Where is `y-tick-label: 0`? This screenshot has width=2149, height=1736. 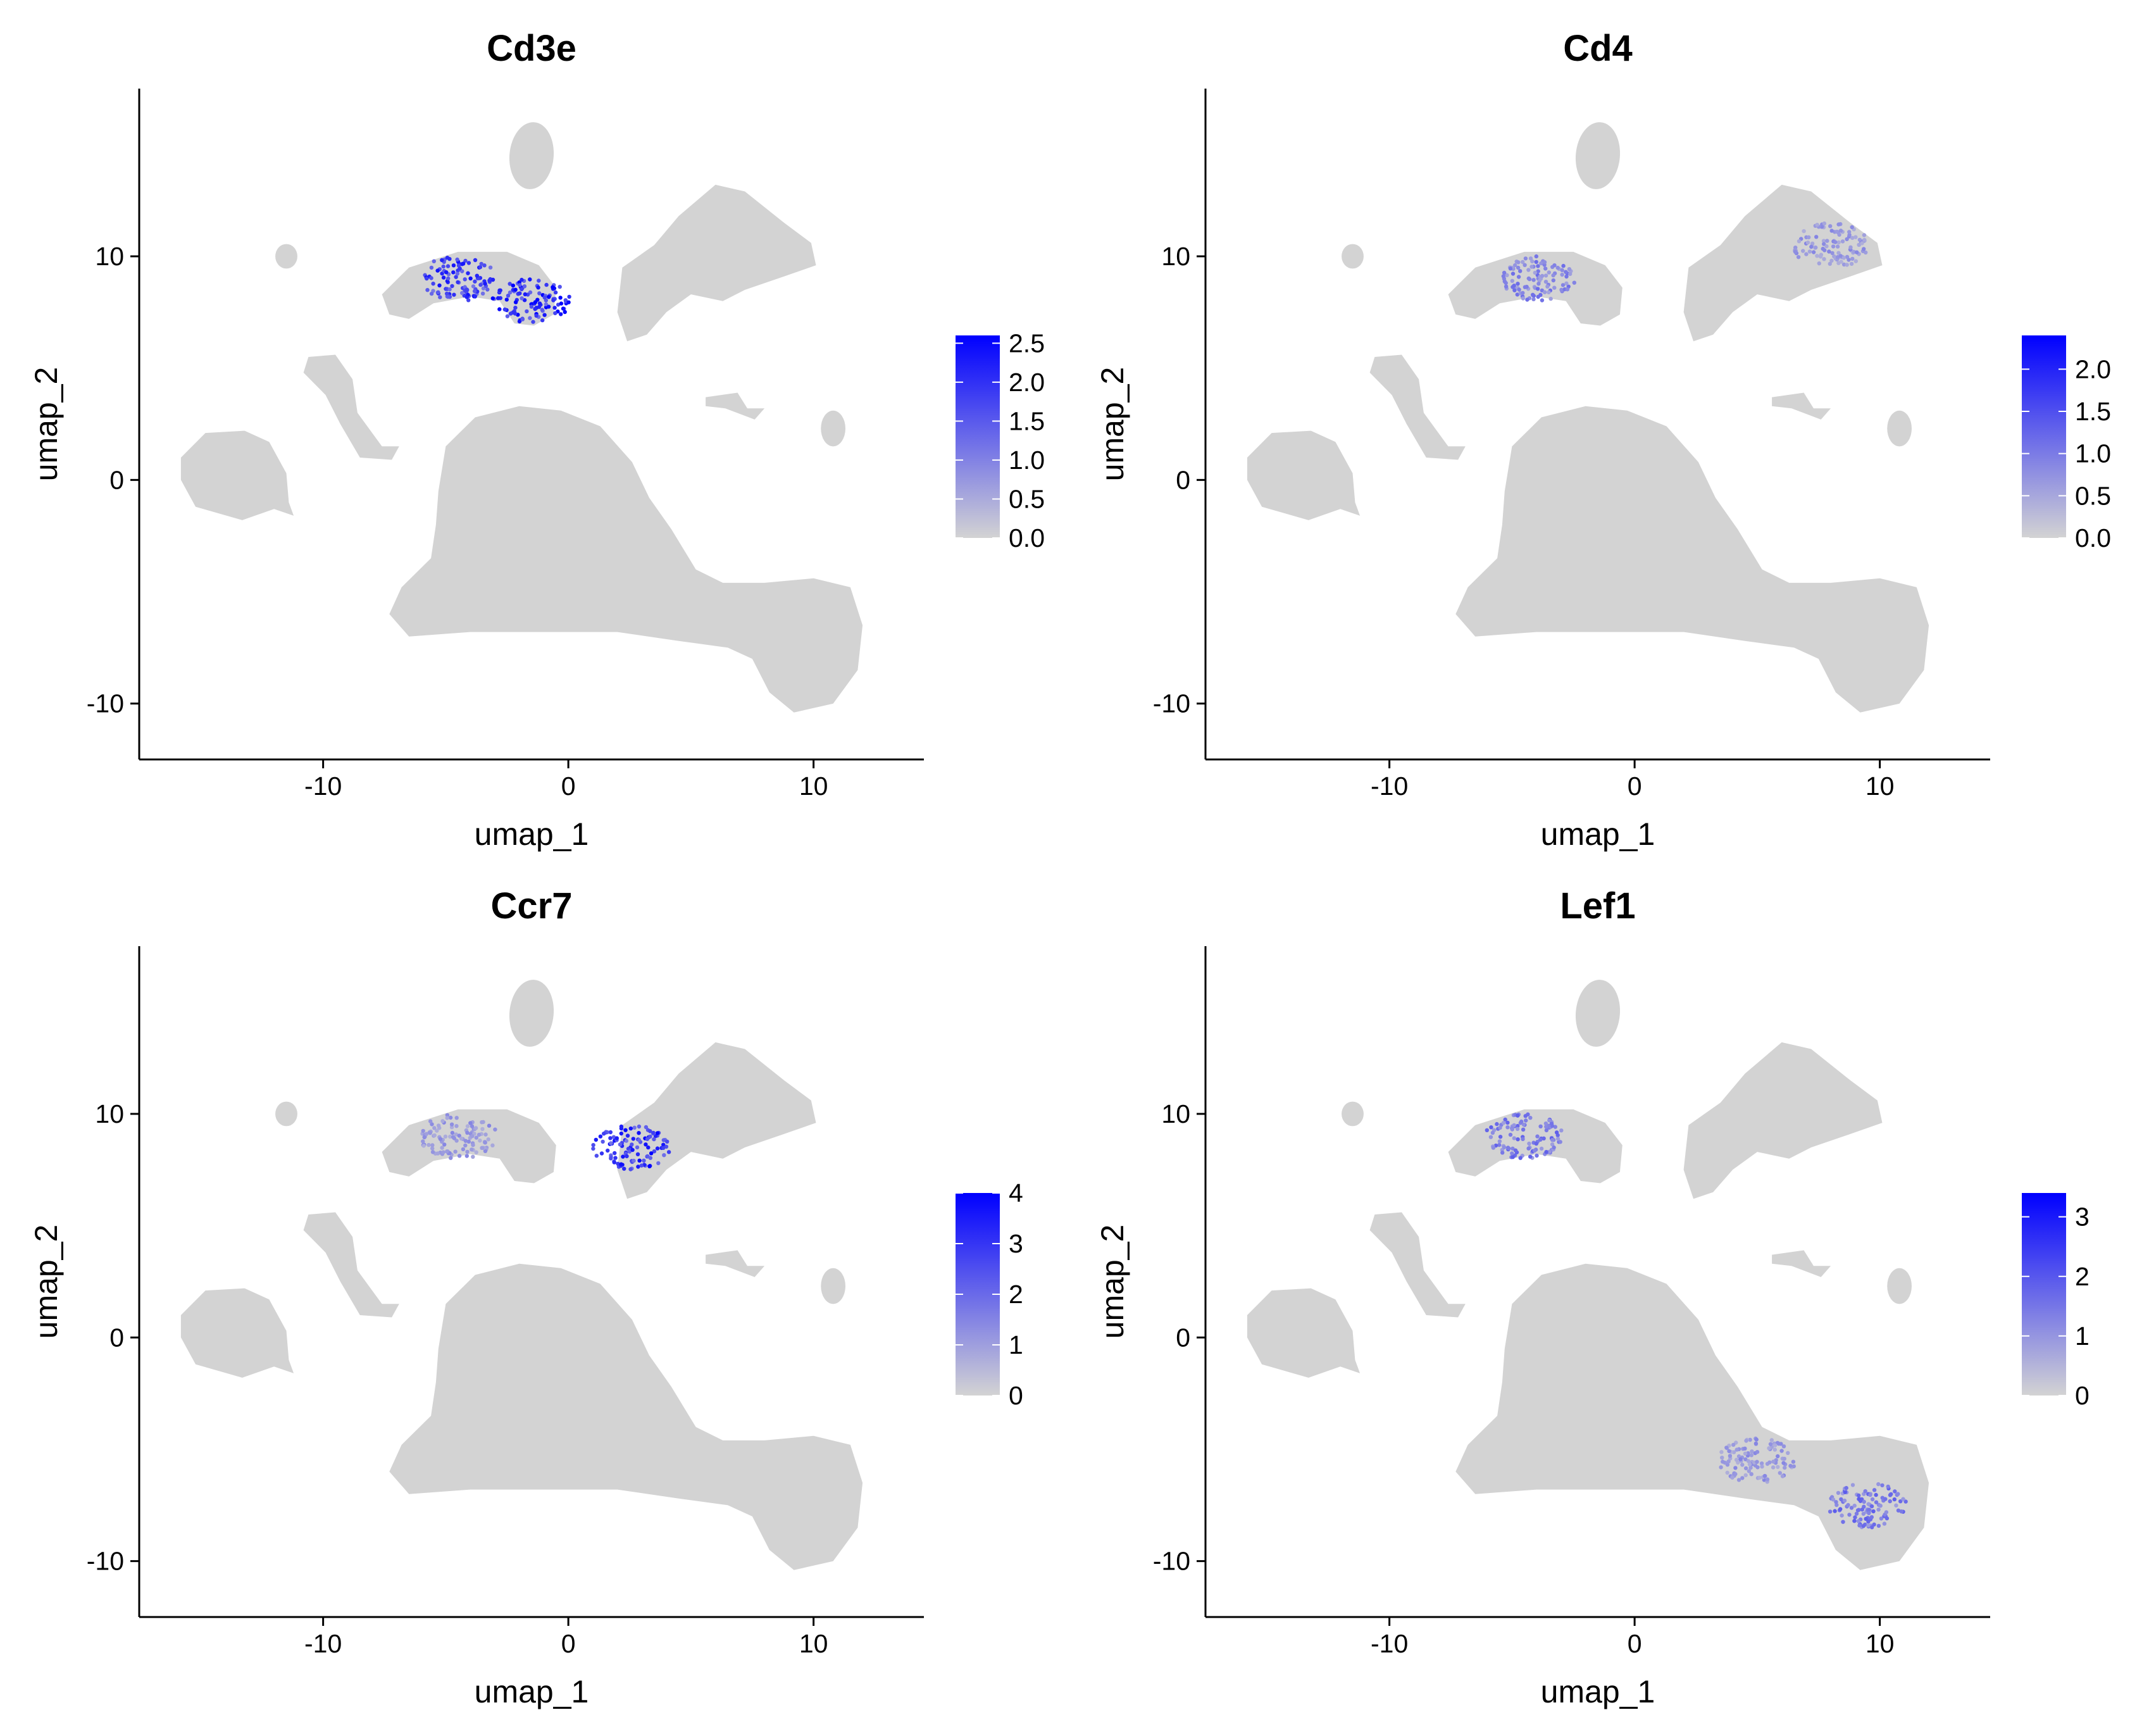
y-tick-label: 0 is located at coordinates (117, 479).